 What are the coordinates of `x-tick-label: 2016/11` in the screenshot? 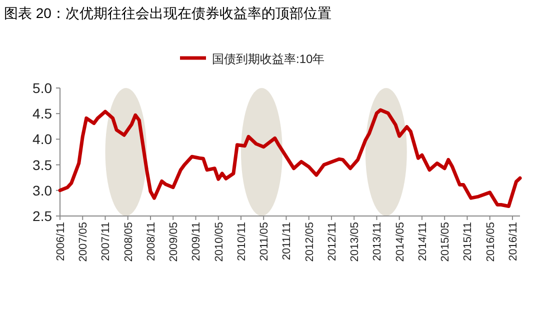 It's located at (513, 241).